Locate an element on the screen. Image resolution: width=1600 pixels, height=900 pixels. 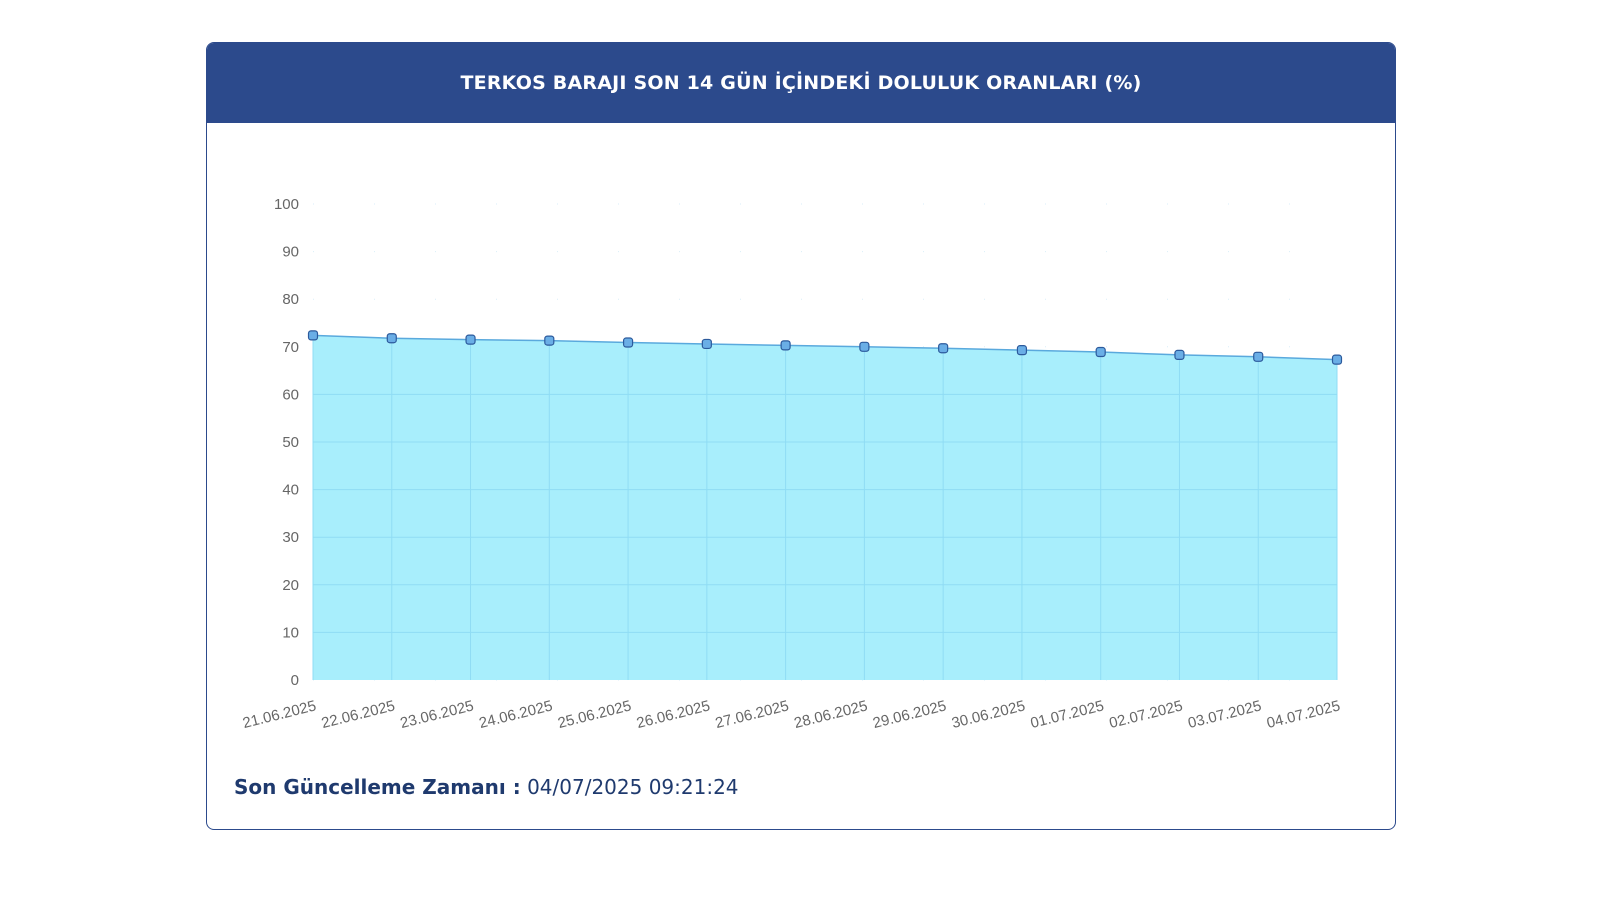
y-tick-label: 30 is located at coordinates (290, 537).